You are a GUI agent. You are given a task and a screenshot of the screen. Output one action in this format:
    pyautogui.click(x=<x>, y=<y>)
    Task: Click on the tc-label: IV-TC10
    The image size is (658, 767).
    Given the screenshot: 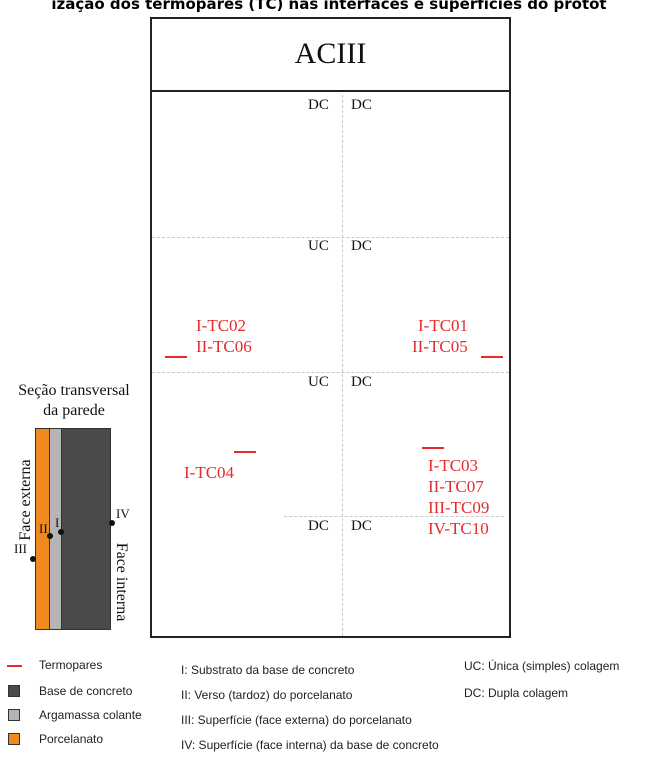 What is the action you would take?
    pyautogui.click(x=458, y=528)
    